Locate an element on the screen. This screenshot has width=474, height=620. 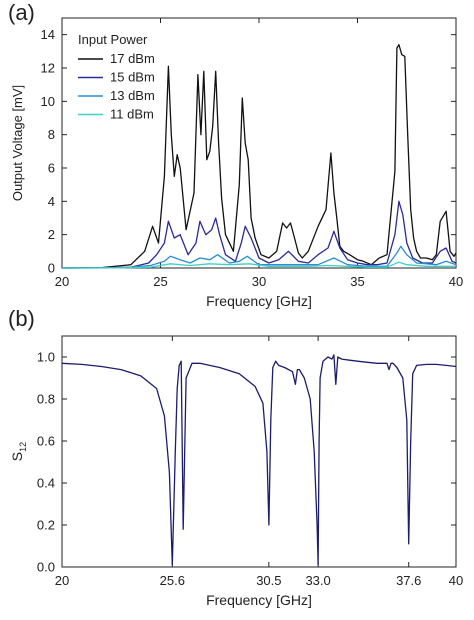
y-tick-label: 0.8 is located at coordinates (46, 399).